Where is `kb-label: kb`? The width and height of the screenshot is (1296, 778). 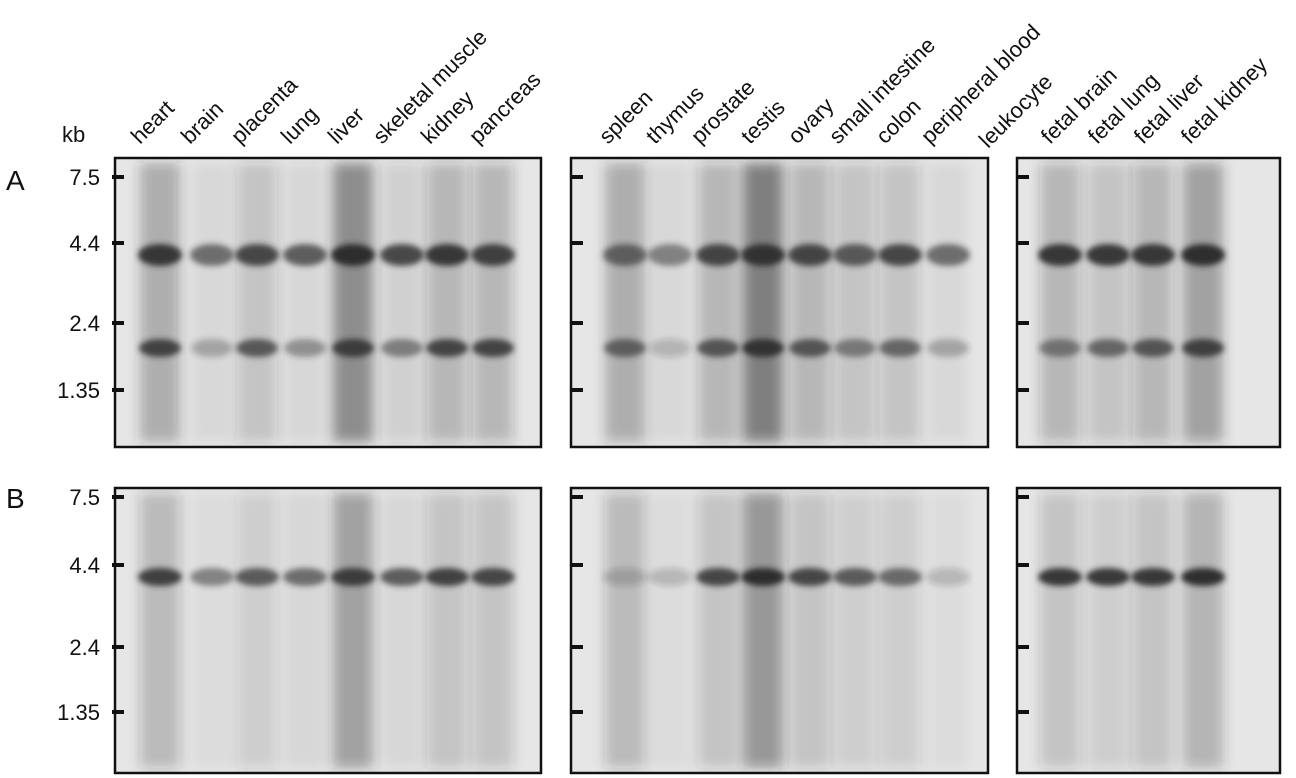 kb-label: kb is located at coordinates (73, 134).